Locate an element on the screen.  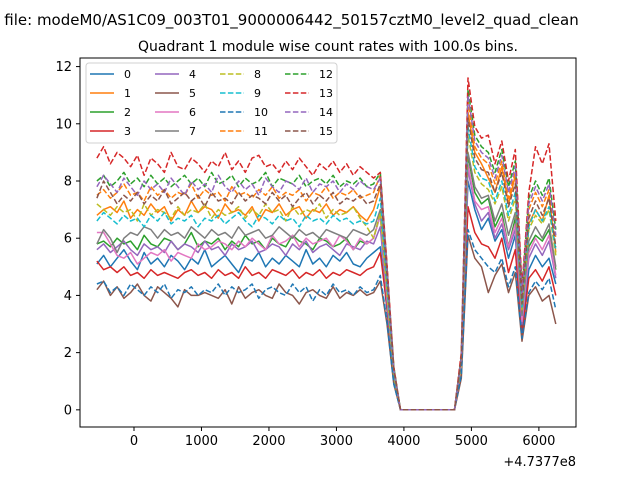
legend-label-8: 8 is located at coordinates (257, 74).